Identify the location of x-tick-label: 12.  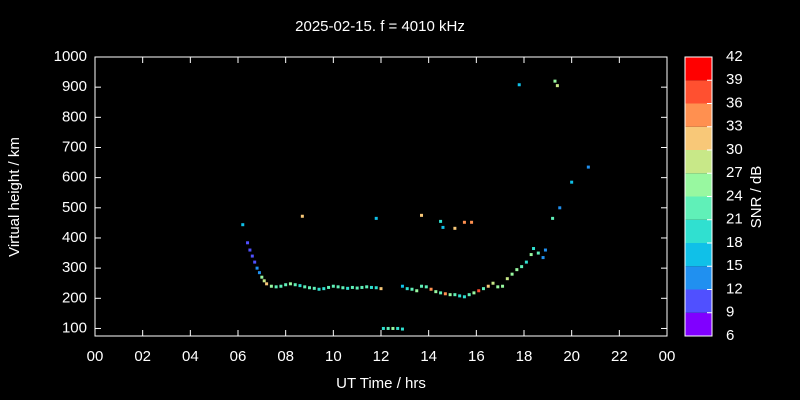
(381, 356).